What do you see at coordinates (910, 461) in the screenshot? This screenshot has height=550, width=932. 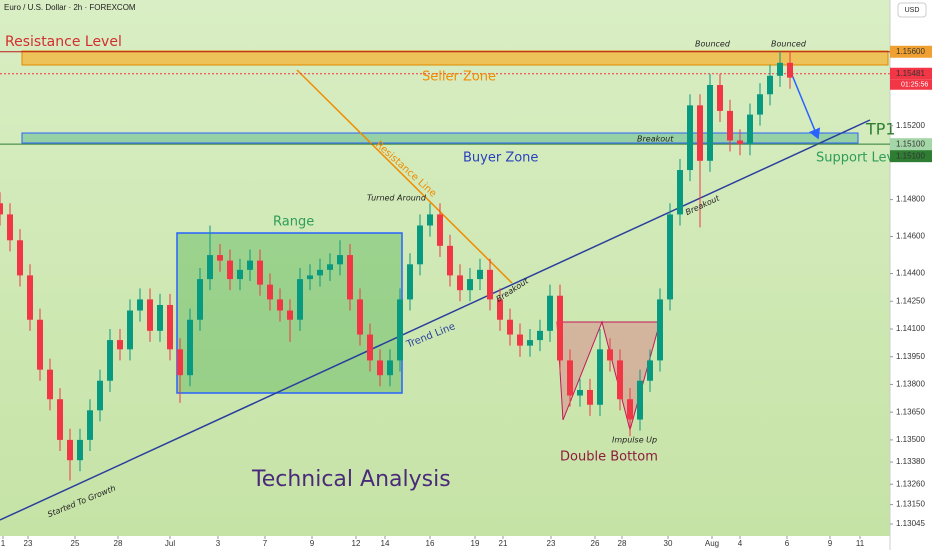 I see `y-tick-label: 1.13380` at bounding box center [910, 461].